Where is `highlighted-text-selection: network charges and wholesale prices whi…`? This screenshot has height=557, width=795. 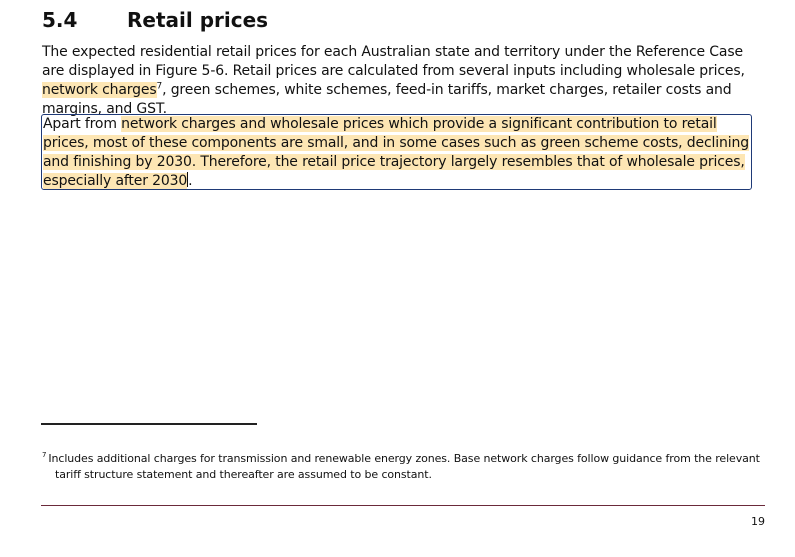 highlighted-text-selection: network charges and wholesale prices whi… is located at coordinates (396, 152).